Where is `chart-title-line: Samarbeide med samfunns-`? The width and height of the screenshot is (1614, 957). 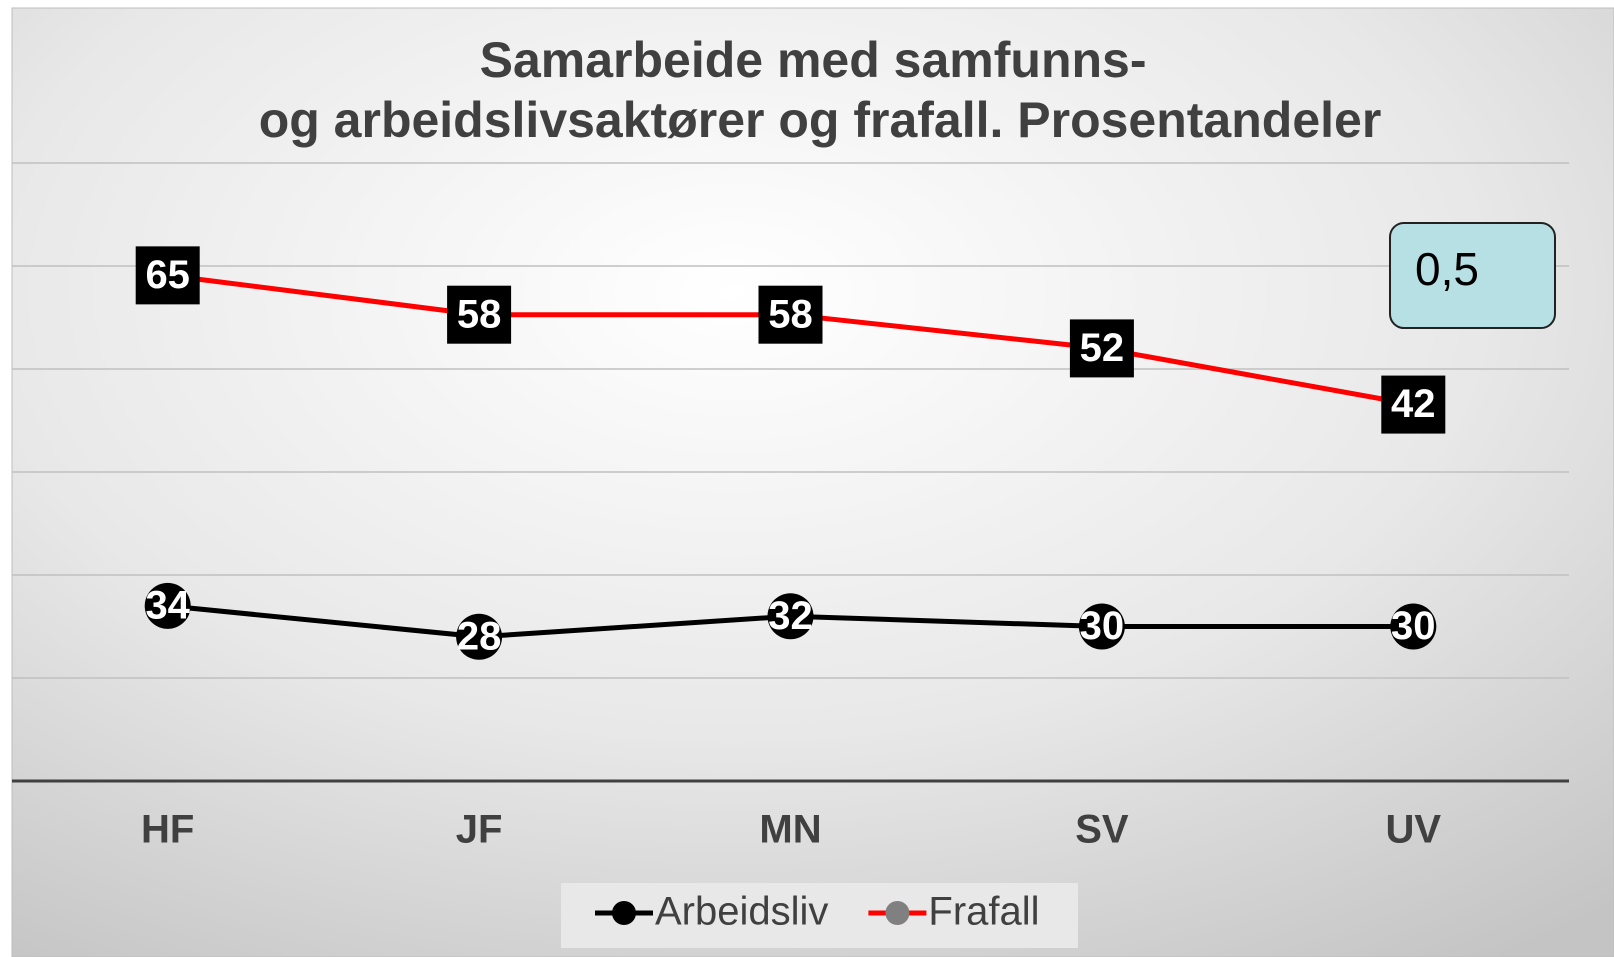
chart-title-line: Samarbeide med samfunns- is located at coordinates (813, 60).